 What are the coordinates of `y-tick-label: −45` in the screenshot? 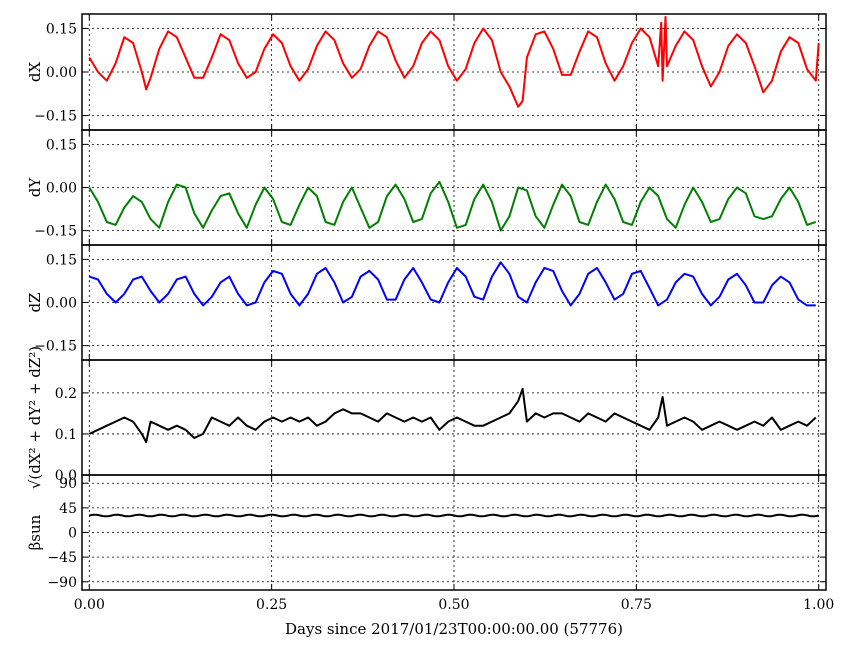 It's located at (62, 558).